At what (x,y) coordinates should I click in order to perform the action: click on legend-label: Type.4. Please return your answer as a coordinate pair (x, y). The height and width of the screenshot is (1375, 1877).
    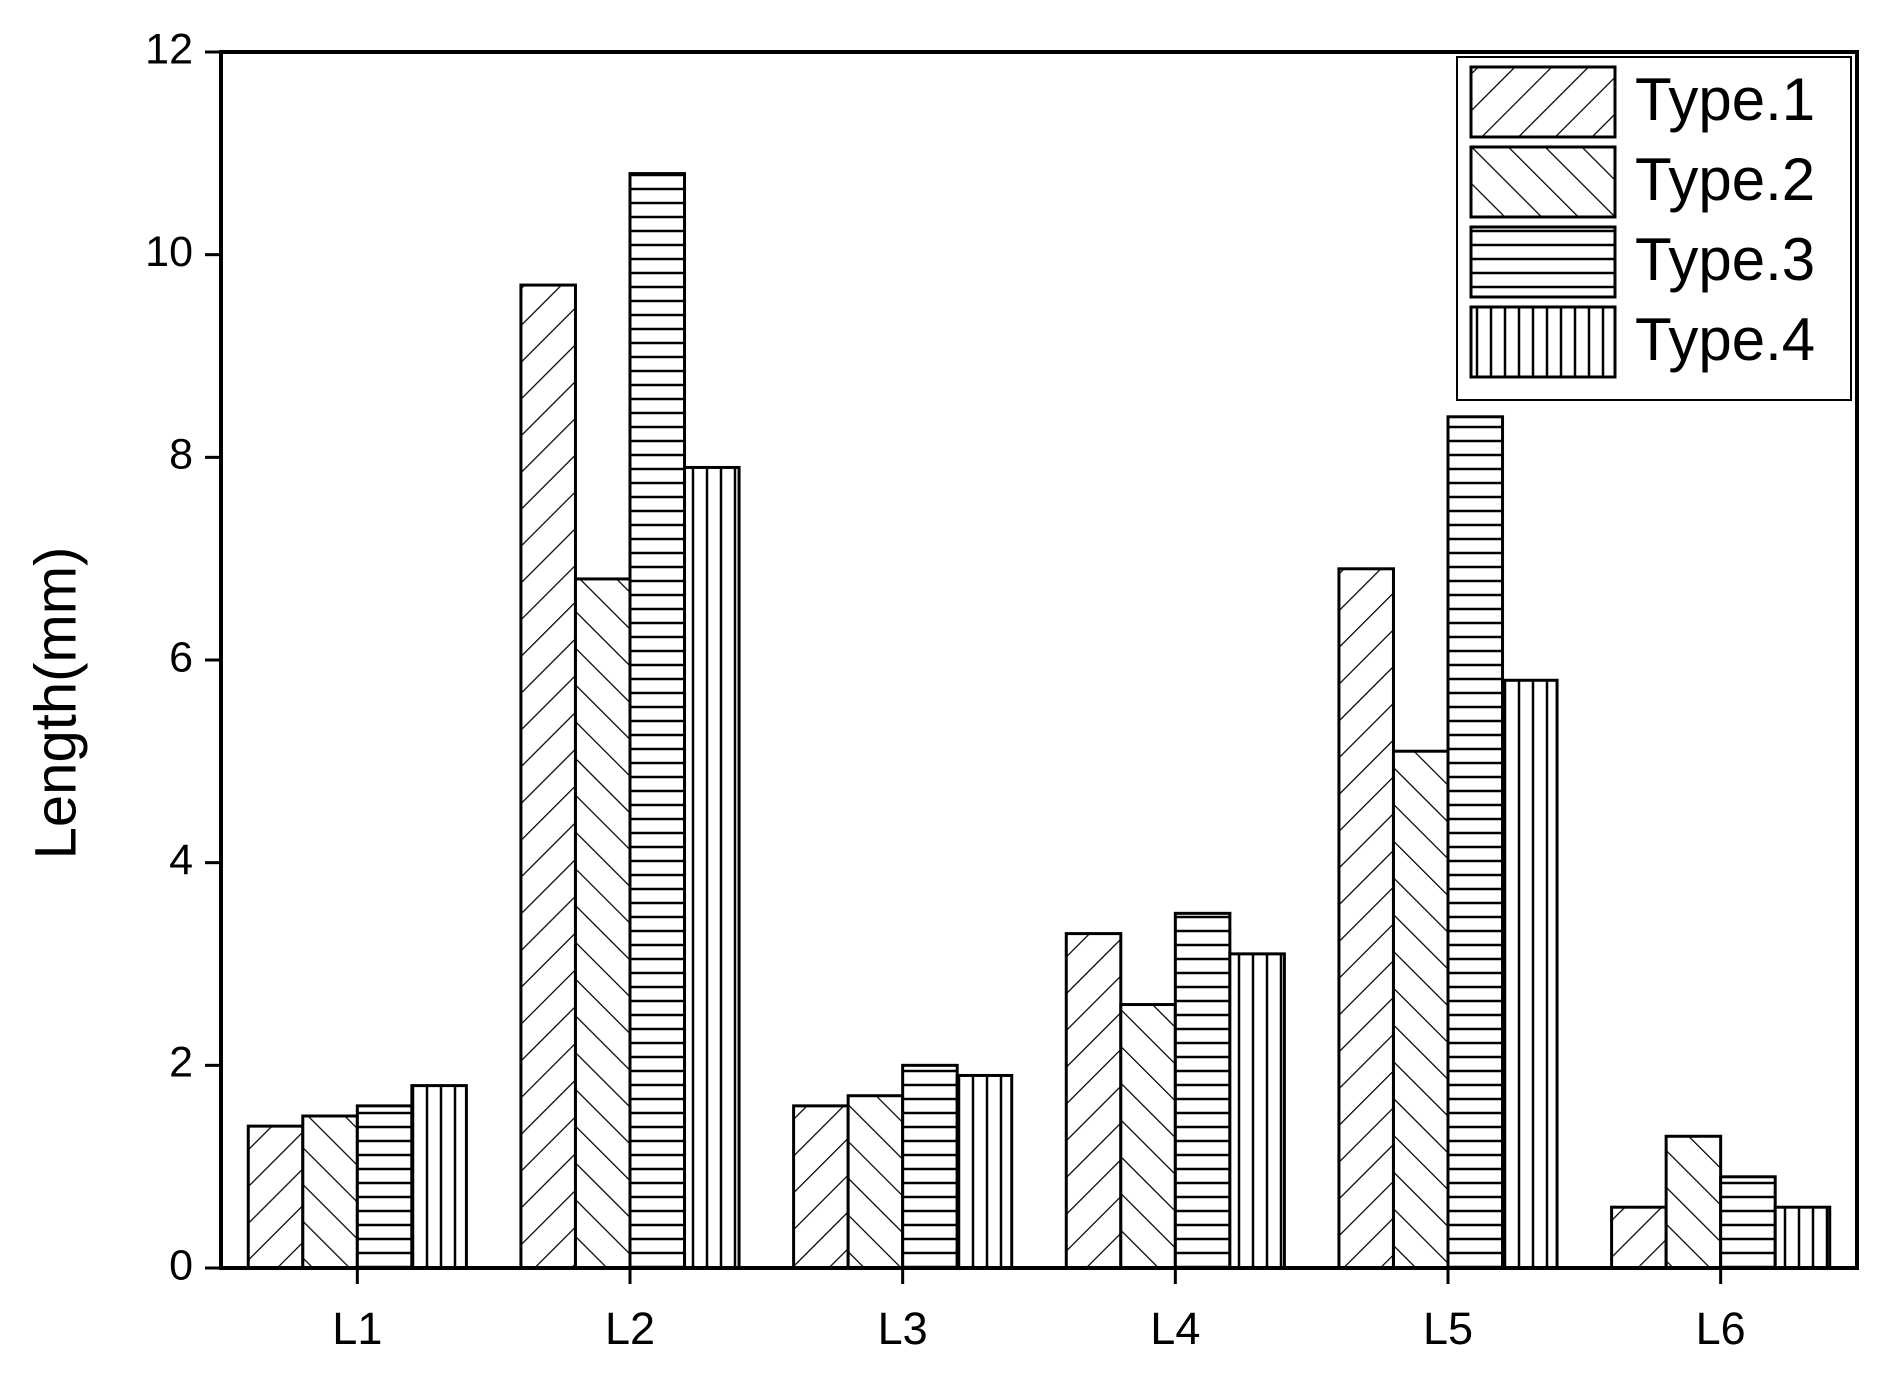
    Looking at the image, I should click on (1725, 339).